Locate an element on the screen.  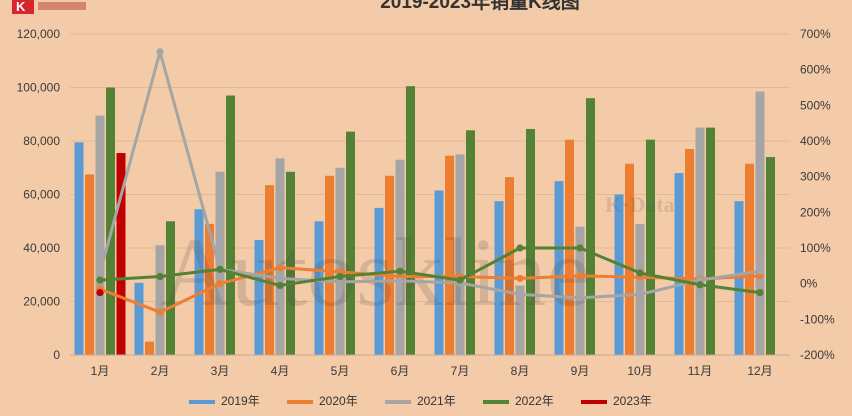
y-right-tick-label: 100% is located at coordinates (815, 248).